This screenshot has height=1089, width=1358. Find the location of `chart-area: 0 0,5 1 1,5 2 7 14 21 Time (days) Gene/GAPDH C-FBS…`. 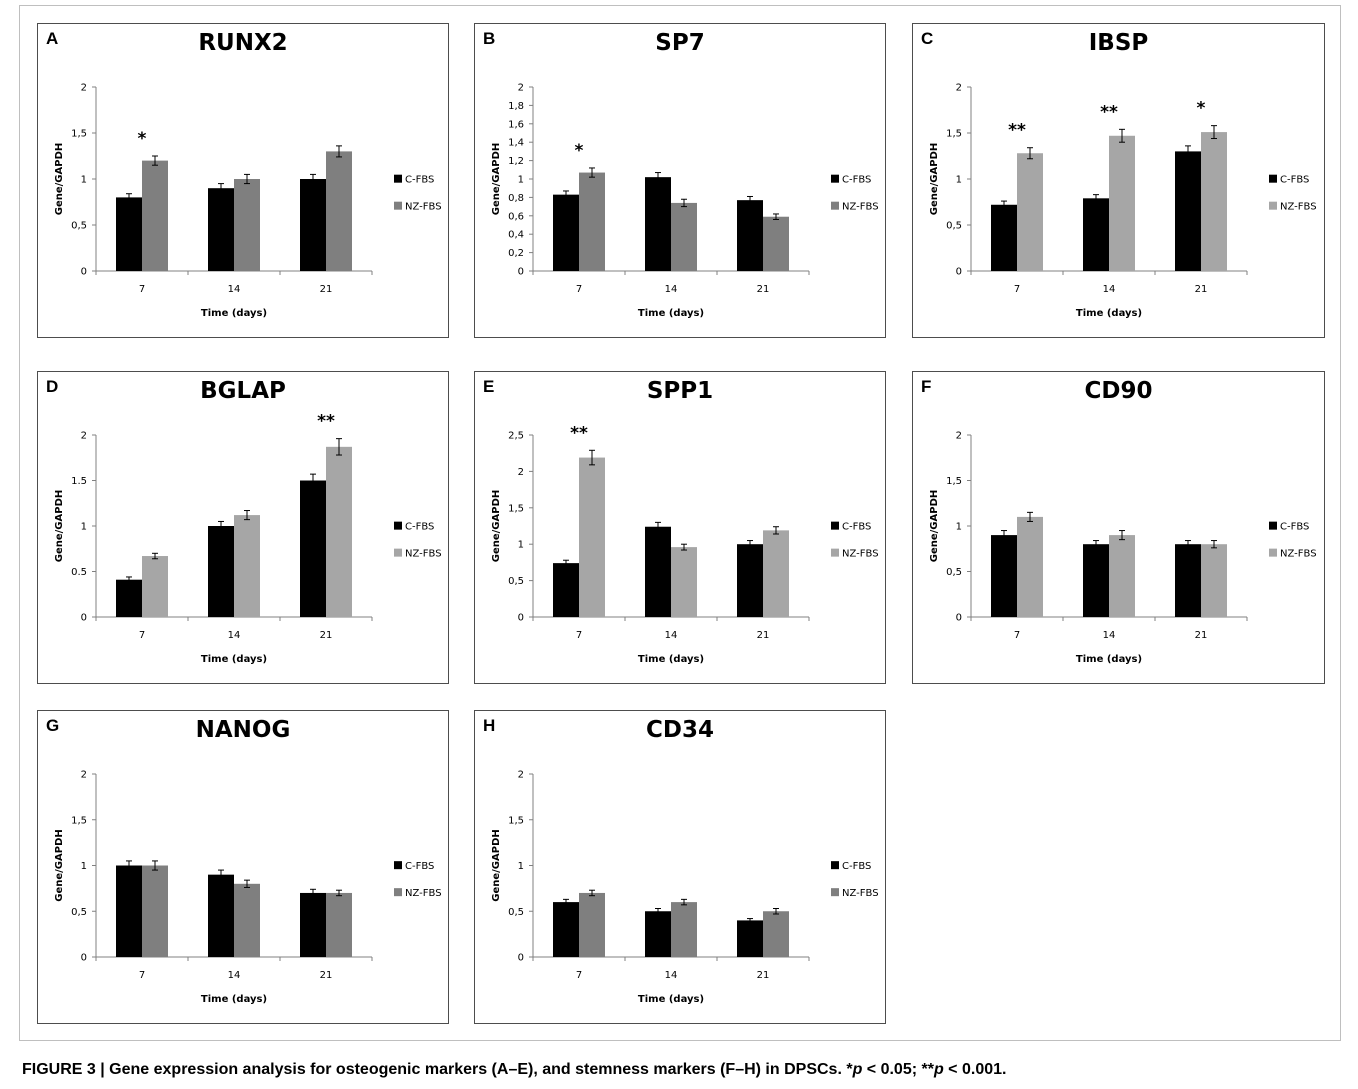

chart-area: 0 0,5 1 1,5 2 7 14 21 Time (days) Gene/GAPDH C-FBS… is located at coordinates (685, 888).